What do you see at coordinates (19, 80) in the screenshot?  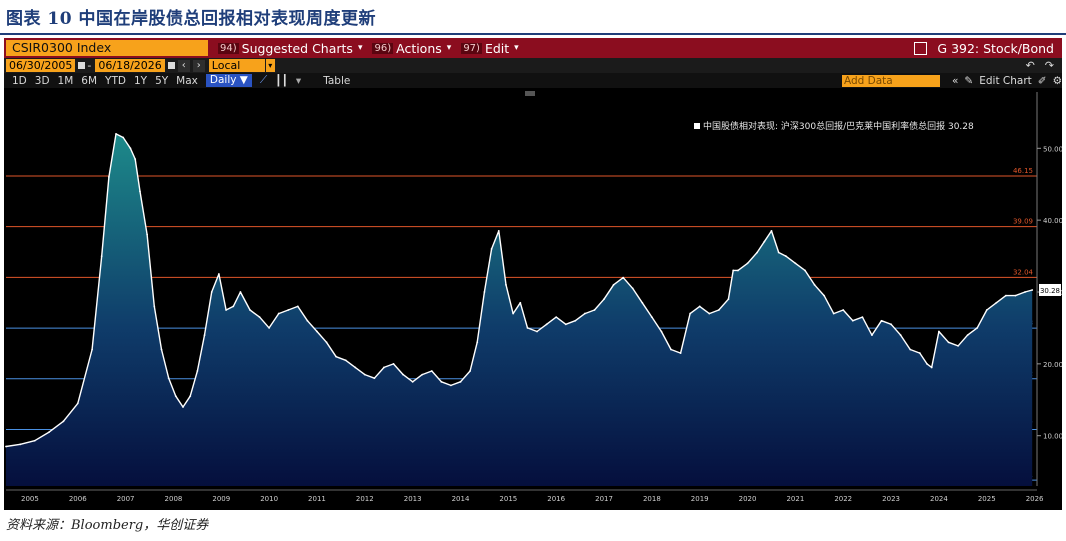 I see `range-button: 1D` at bounding box center [19, 80].